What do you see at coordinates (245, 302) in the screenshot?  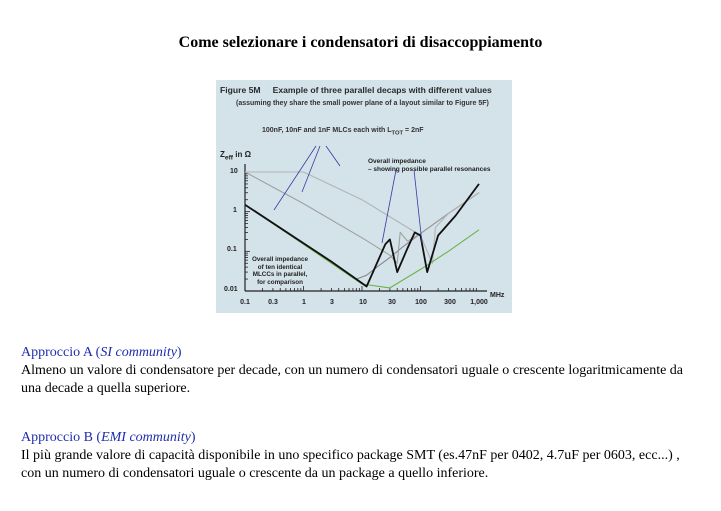 I see `x-tick-label: 0.1` at bounding box center [245, 302].